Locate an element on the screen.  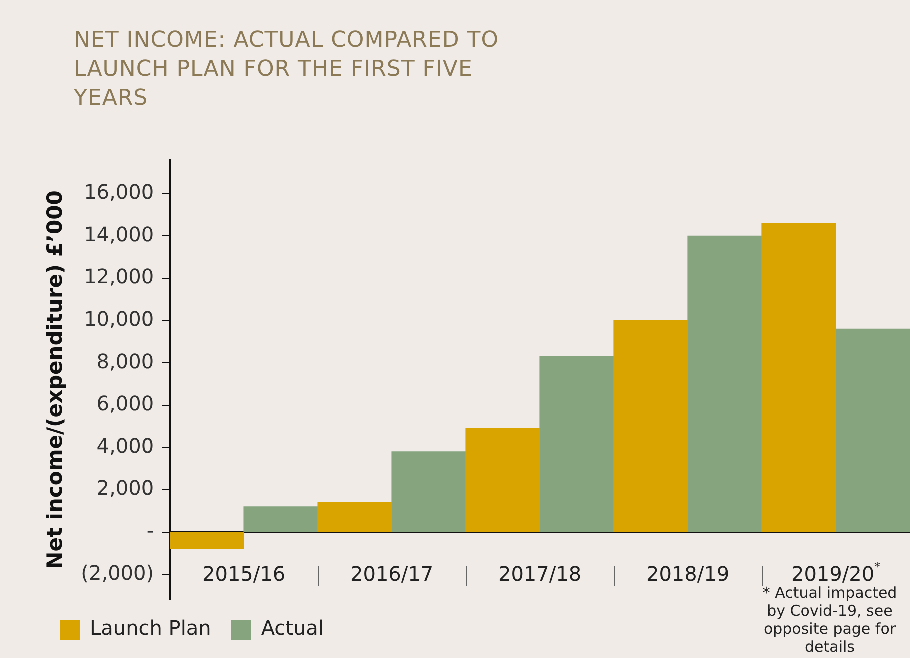
y-tick-label: 12,000 is located at coordinates (119, 276).